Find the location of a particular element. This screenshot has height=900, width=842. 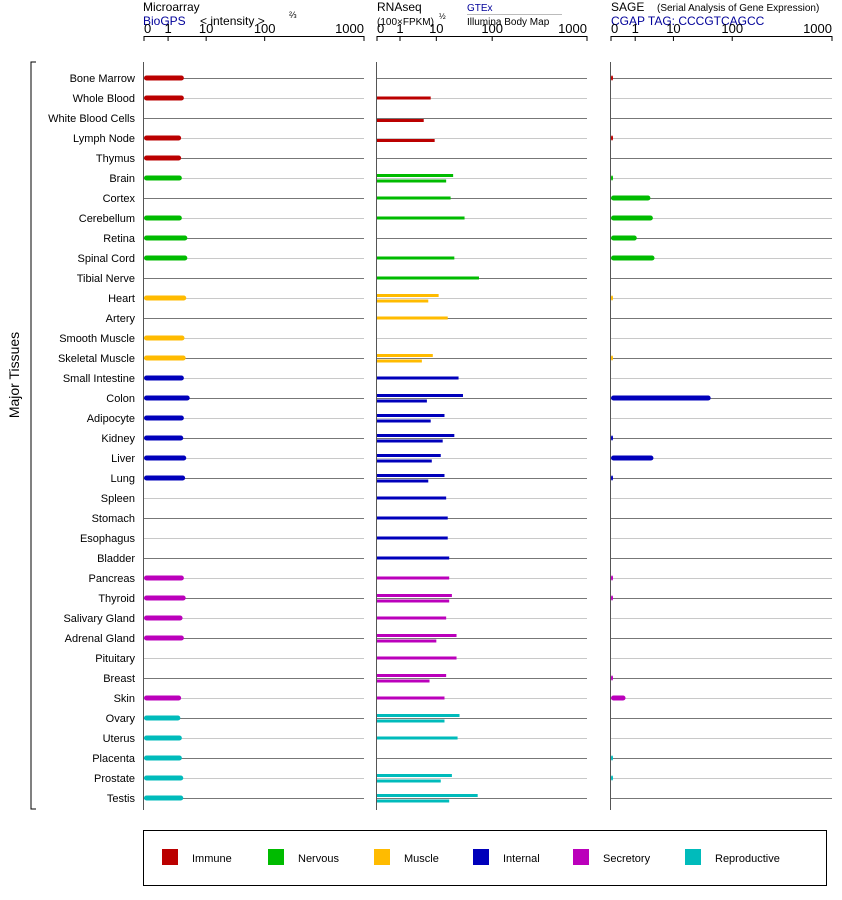

tissue-label: Pancreas is located at coordinates (112, 579).